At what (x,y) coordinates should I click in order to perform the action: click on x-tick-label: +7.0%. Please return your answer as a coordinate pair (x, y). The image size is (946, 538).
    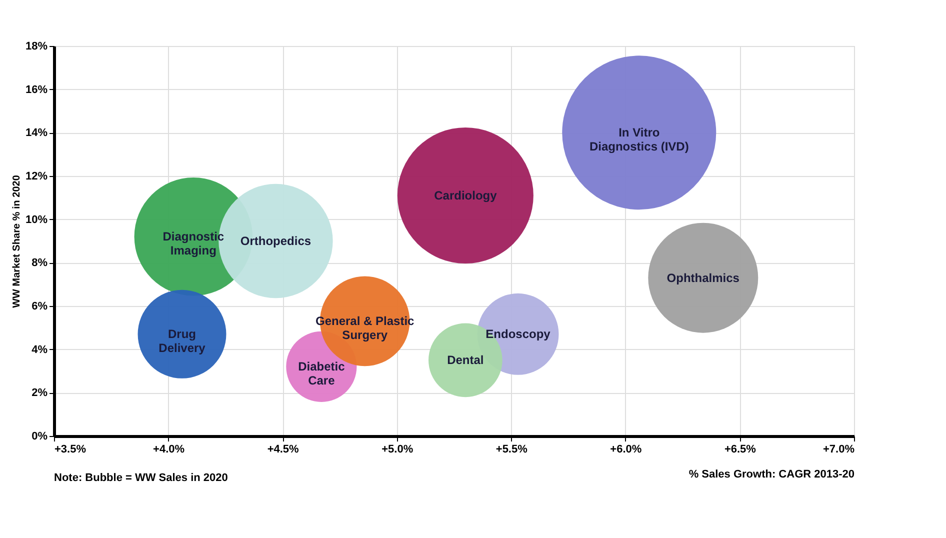
    Looking at the image, I should click on (839, 450).